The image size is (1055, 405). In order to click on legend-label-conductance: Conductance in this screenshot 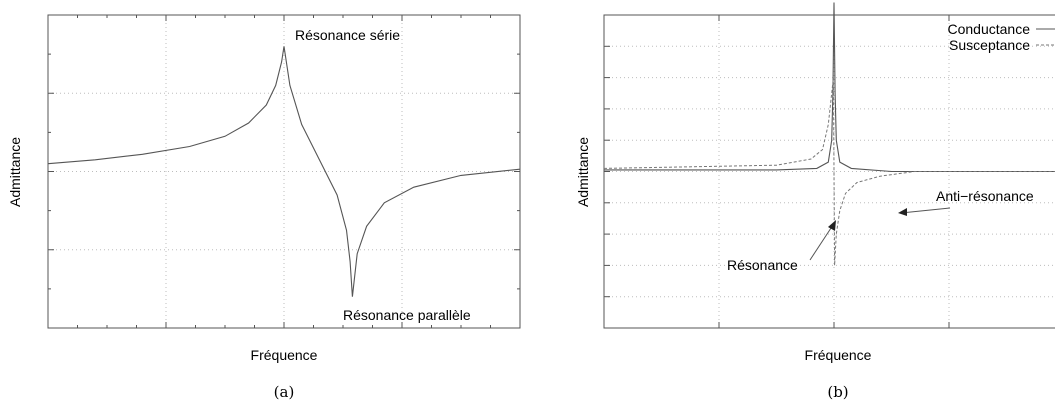, I will do `click(988, 29)`.